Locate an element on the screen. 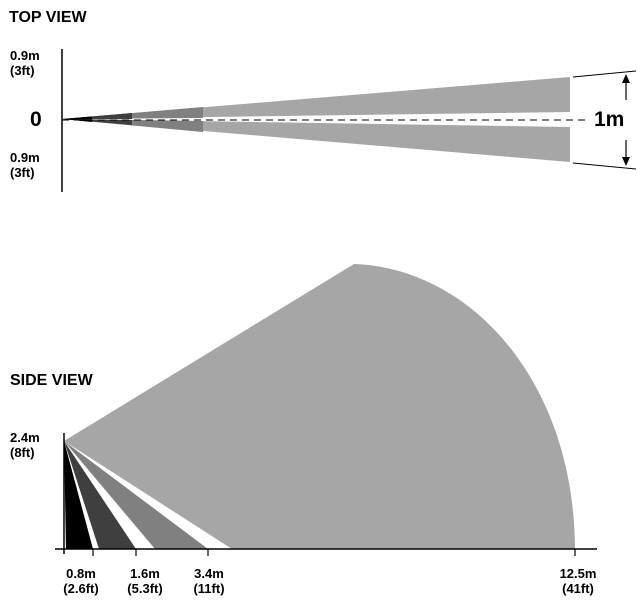 The image size is (641, 603). top-upper-label-ft: (3ft) is located at coordinates (22, 70).